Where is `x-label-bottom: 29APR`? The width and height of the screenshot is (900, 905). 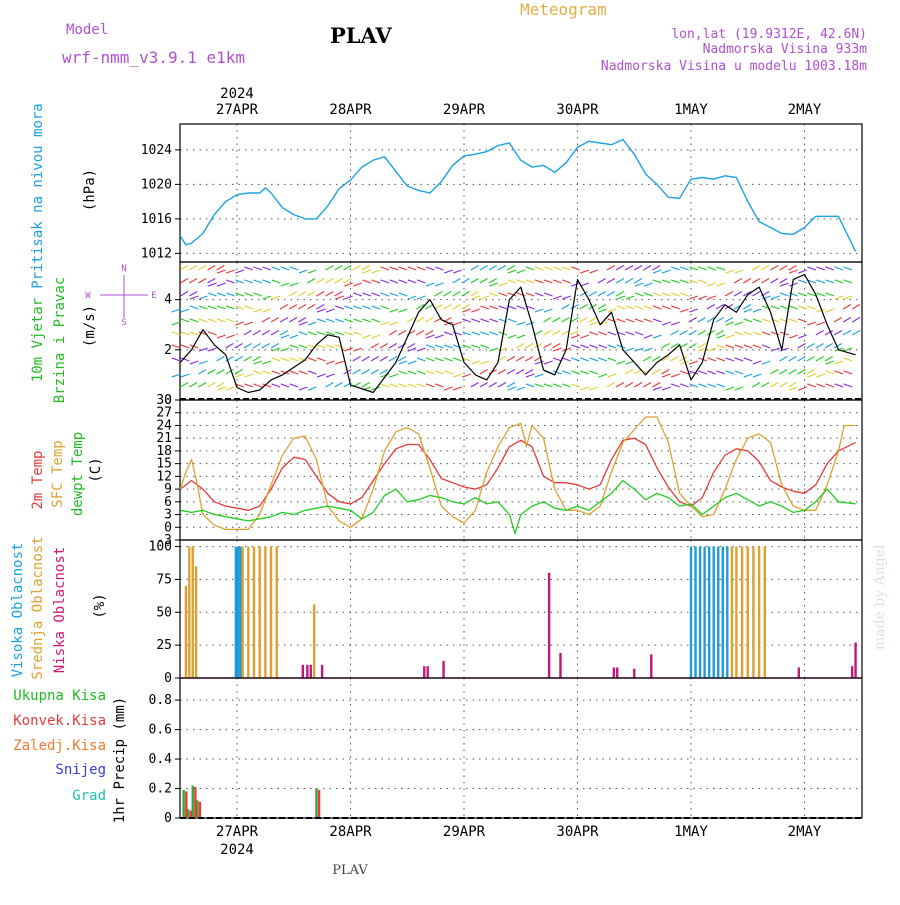
x-label-bottom: 29APR is located at coordinates (464, 832).